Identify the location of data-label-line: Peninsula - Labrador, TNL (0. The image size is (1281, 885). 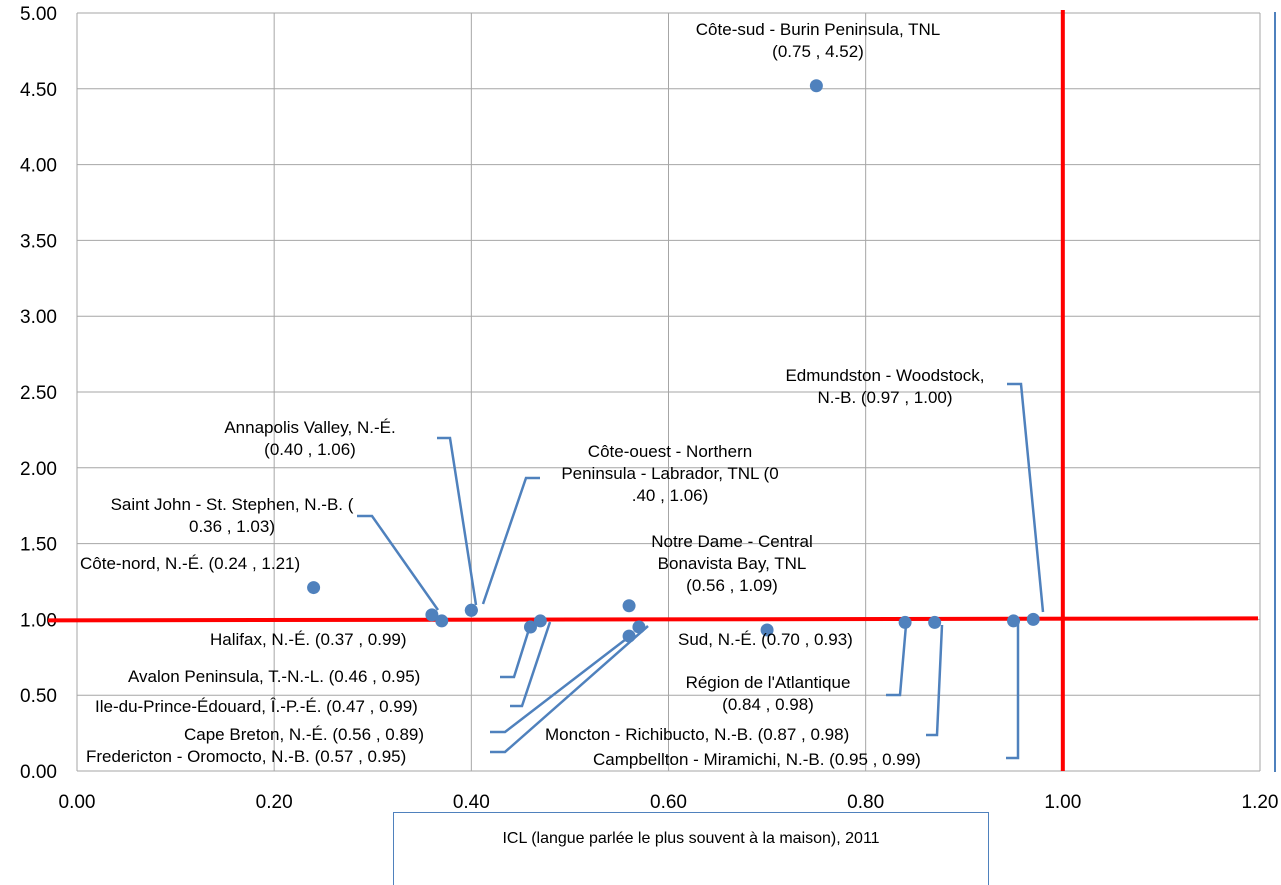
(669, 473).